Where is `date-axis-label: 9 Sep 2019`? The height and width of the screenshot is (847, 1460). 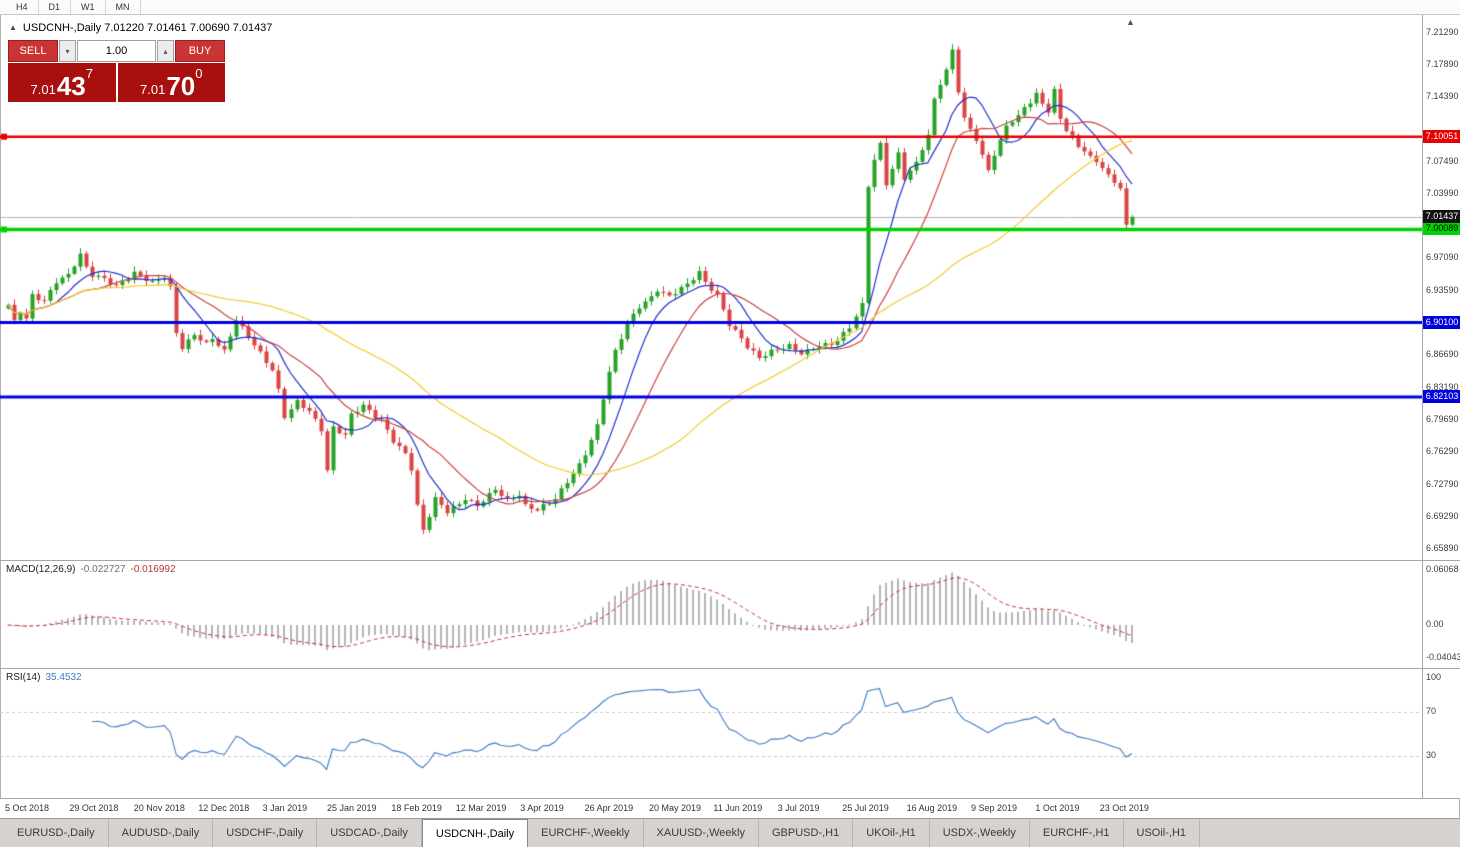
date-axis-label: 9 Sep 2019 is located at coordinates (994, 808).